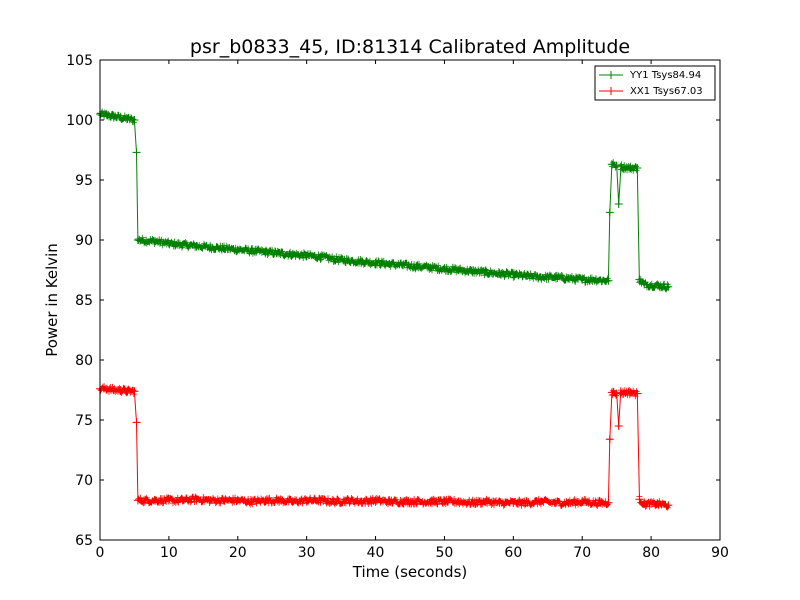  Describe the element at coordinates (376, 553) in the screenshot. I see `x-tick-label: 40` at that location.